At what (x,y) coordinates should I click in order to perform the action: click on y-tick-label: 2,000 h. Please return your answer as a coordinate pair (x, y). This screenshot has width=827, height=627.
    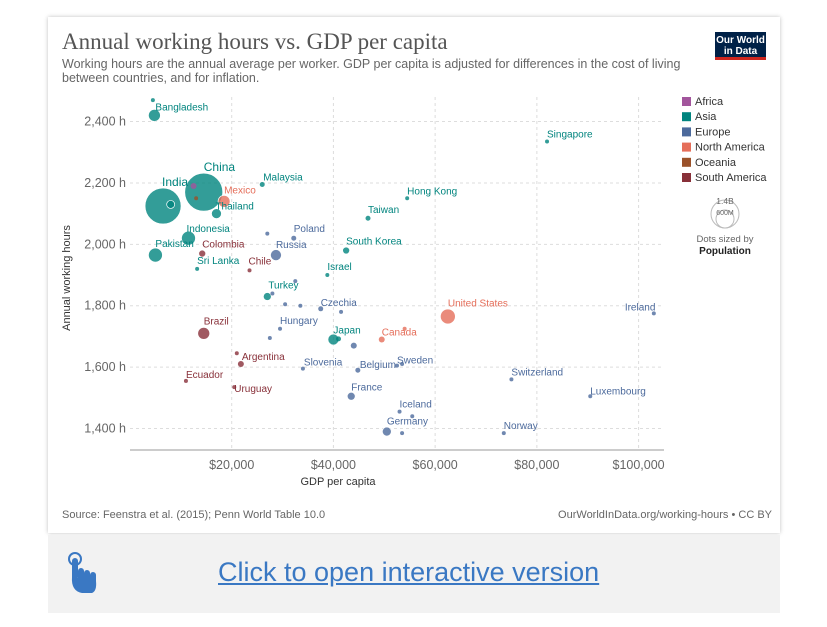
    Looking at the image, I should click on (105, 244).